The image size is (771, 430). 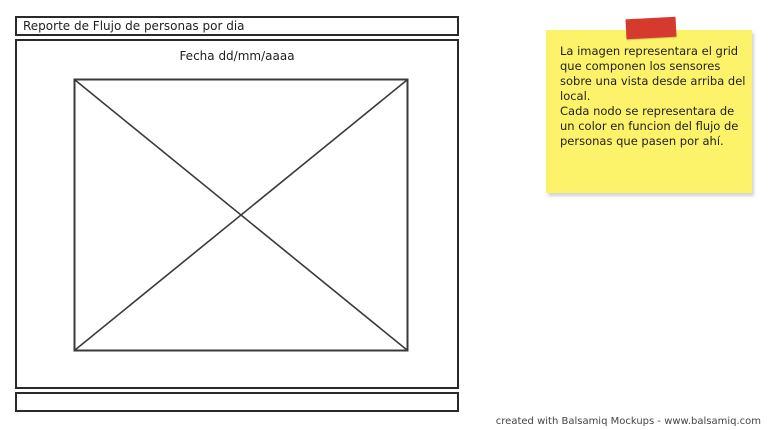 What do you see at coordinates (134, 26) in the screenshot?
I see `window-title: Reporte de Flujo de personas por dia` at bounding box center [134, 26].